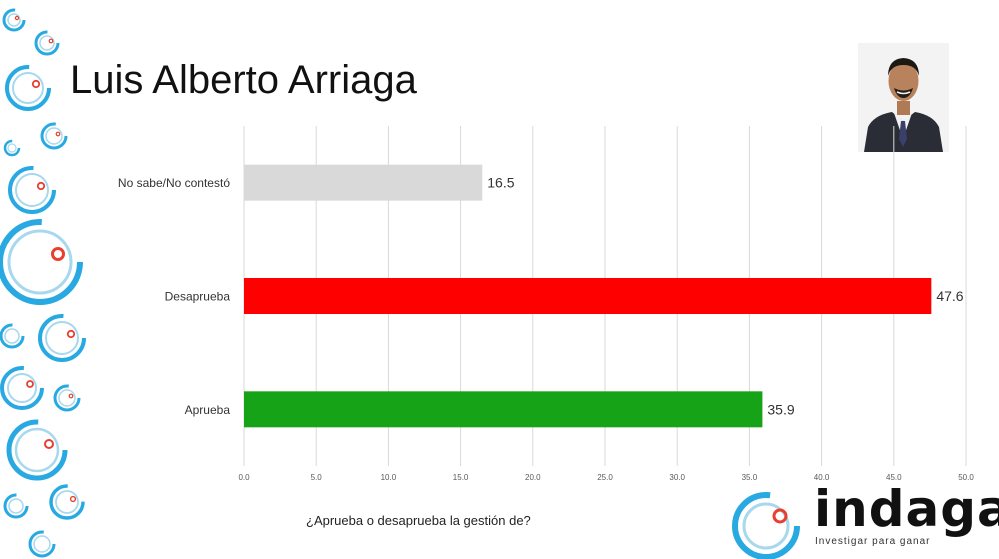 This screenshot has height=559, width=999. Describe the element at coordinates (894, 477) in the screenshot. I see `x-tick-label: 45.0` at that location.